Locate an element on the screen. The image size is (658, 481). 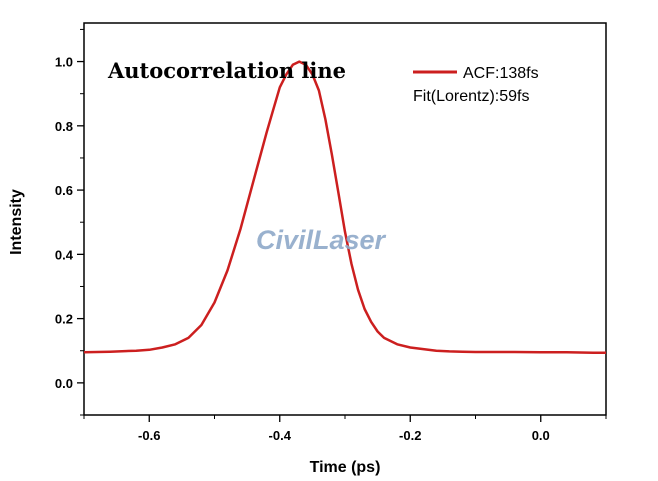
y-tick-label: 1.0 is located at coordinates (64, 62).